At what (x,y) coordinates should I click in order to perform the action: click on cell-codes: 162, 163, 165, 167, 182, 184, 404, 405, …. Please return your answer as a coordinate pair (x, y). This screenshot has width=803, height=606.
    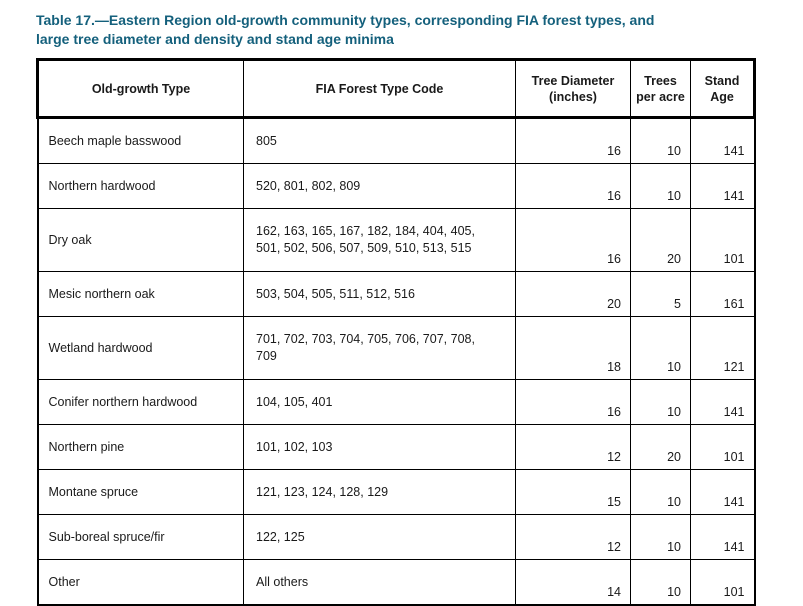
    Looking at the image, I should click on (379, 240).